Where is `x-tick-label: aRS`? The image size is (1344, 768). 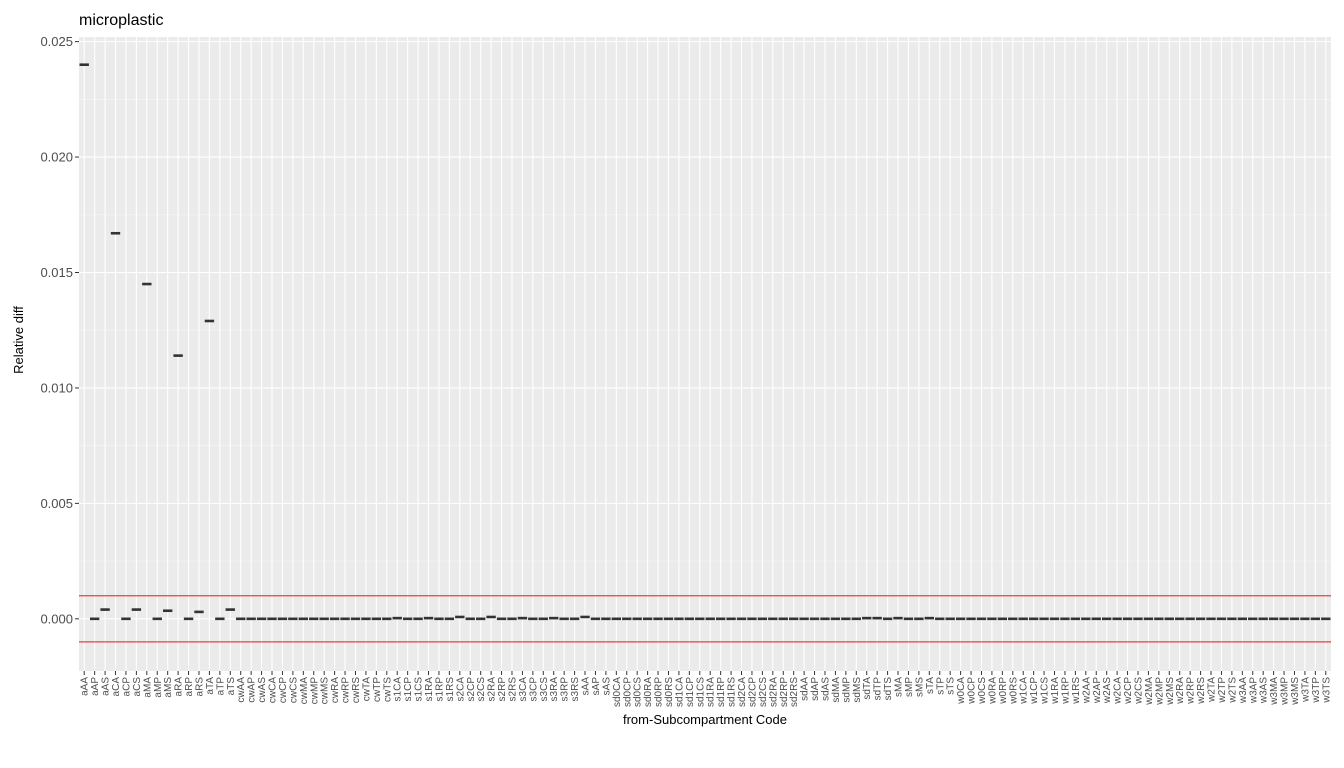
x-tick-label: aRS is located at coordinates (199, 687).